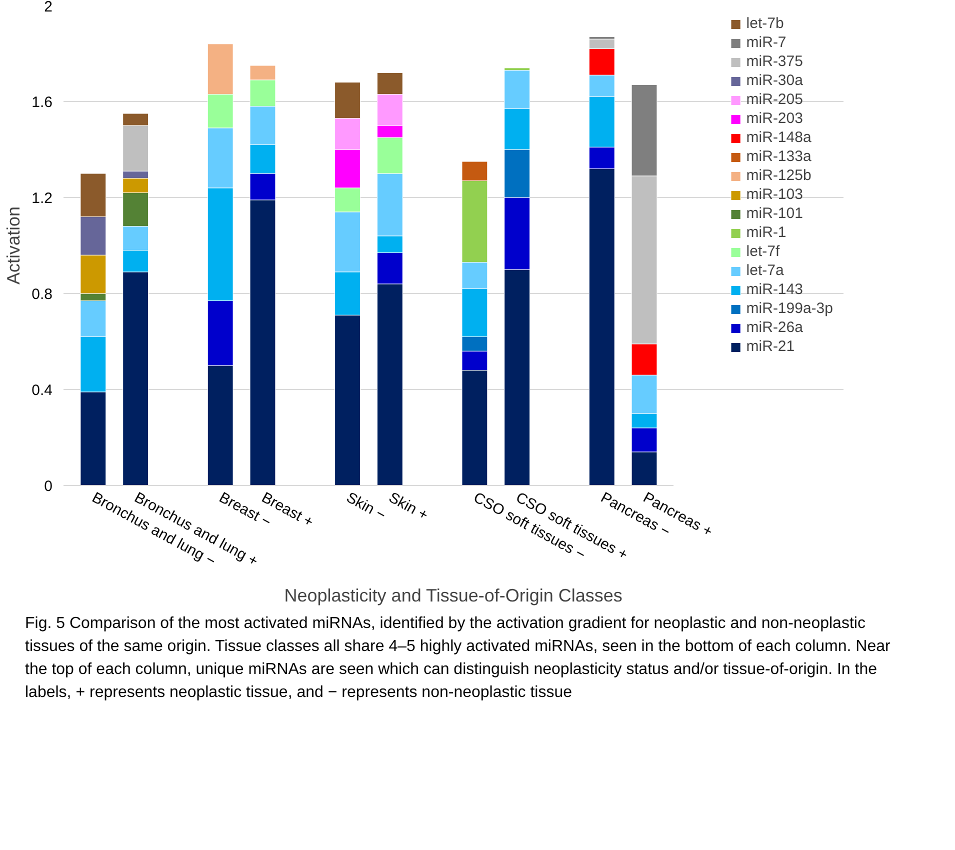  I want to click on legend-label: miR-199a-3p, so click(789, 308).